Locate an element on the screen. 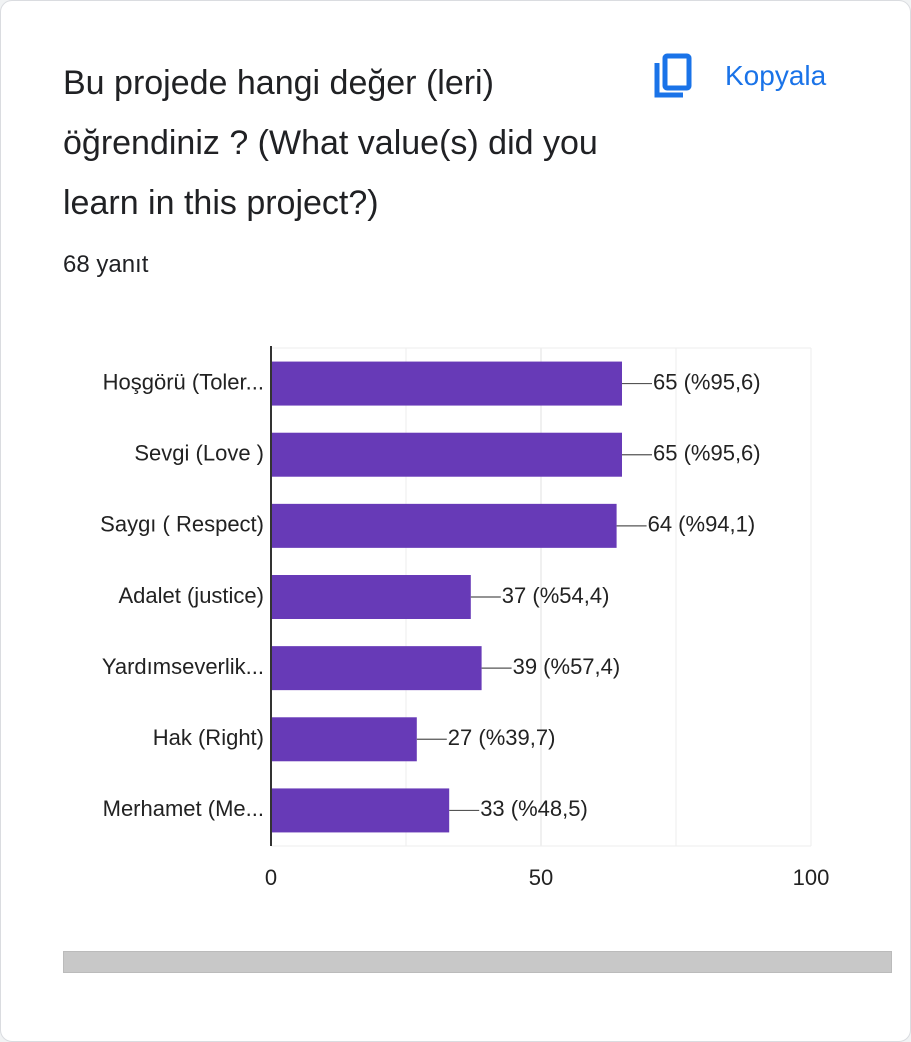 This screenshot has width=911, height=1042. value-label: 64 (%94,1) is located at coordinates (702, 524).